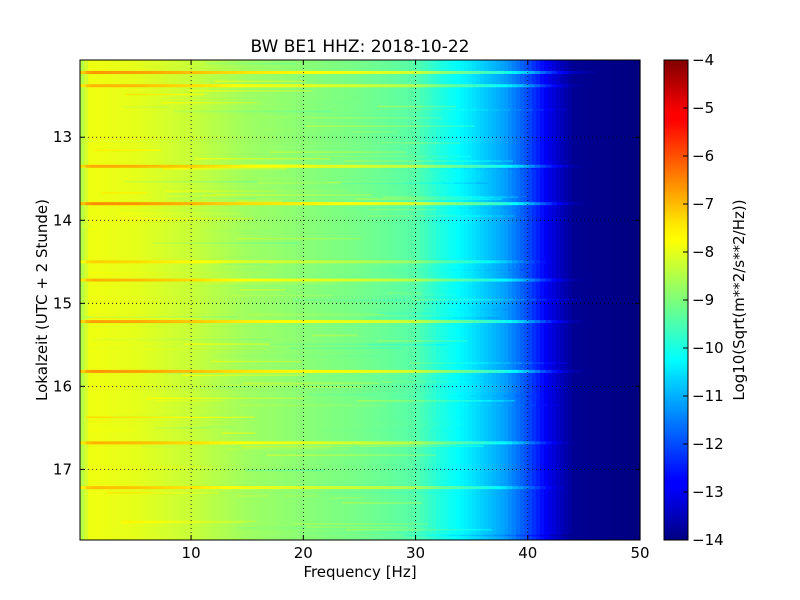  What do you see at coordinates (703, 300) in the screenshot?
I see `colorbar-tick-label: −9` at bounding box center [703, 300].